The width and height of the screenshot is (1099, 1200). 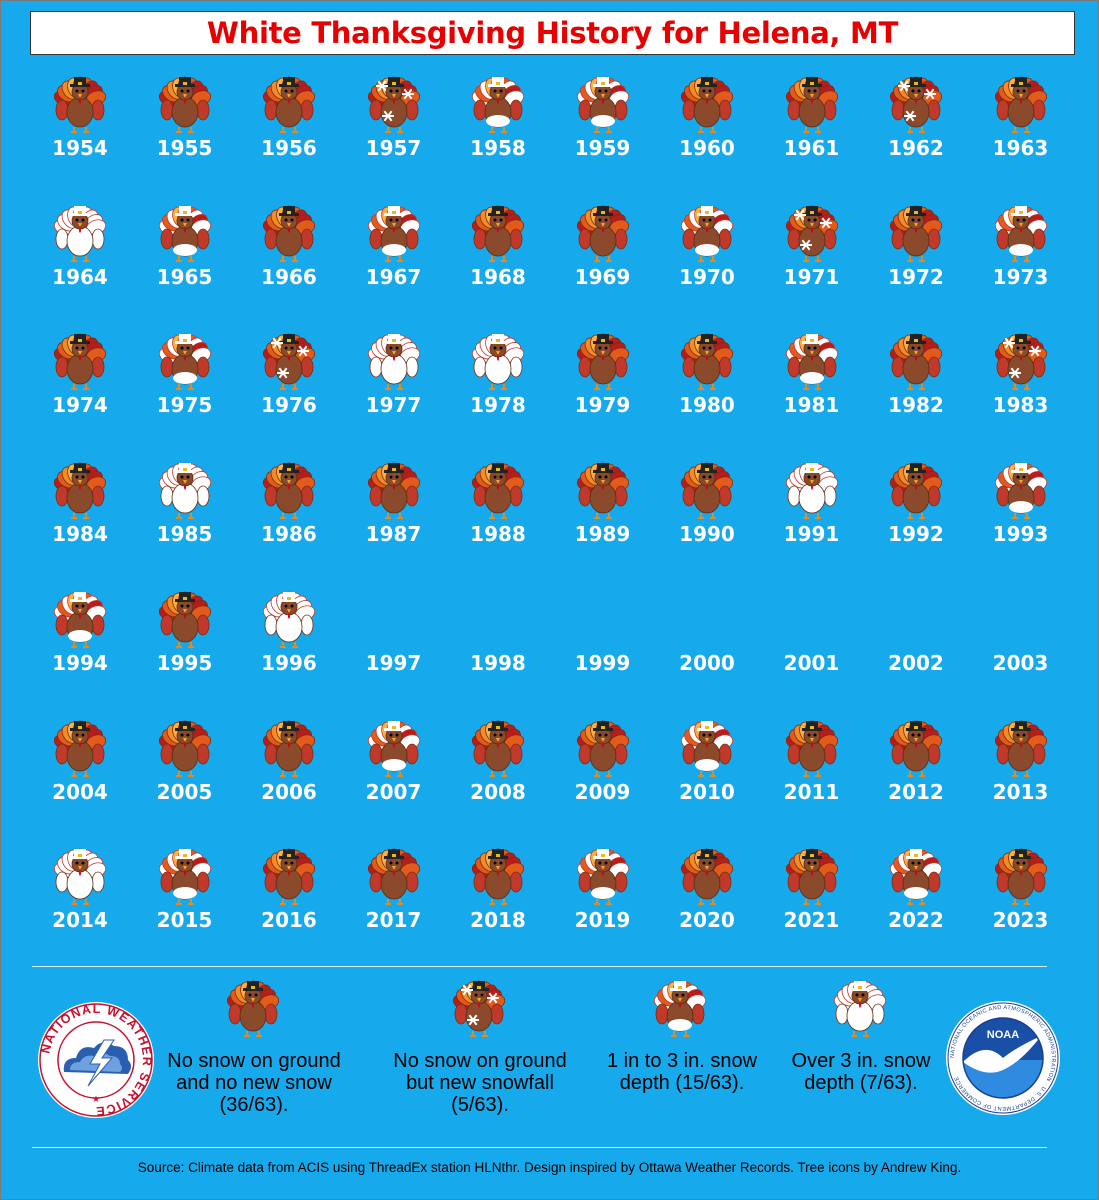 I want to click on year-label: 1995, so click(x=184, y=662).